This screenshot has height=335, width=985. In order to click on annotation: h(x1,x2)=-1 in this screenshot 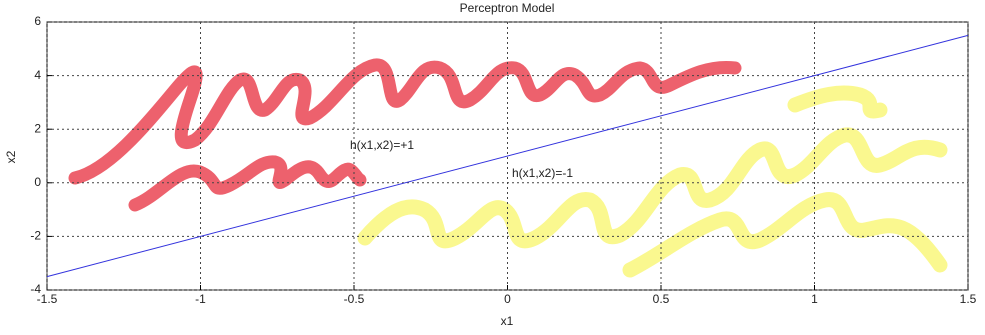, I will do `click(542, 173)`.